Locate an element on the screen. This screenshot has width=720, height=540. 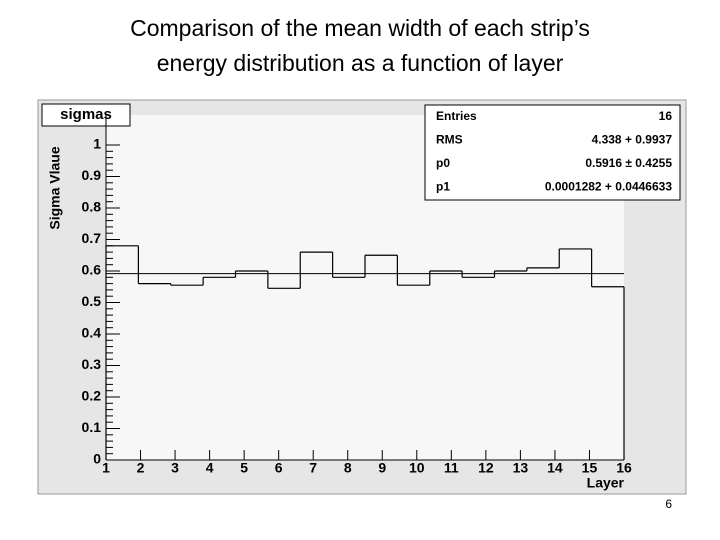
stats-label: RMS is located at coordinates (449, 140).